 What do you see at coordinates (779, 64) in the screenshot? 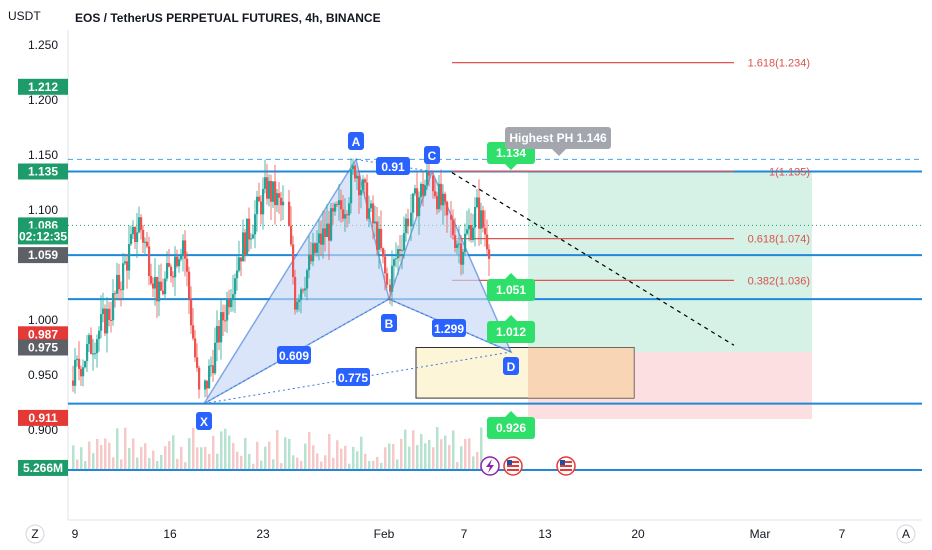
I see `fib-label: 1.618(1.234)` at bounding box center [779, 64].